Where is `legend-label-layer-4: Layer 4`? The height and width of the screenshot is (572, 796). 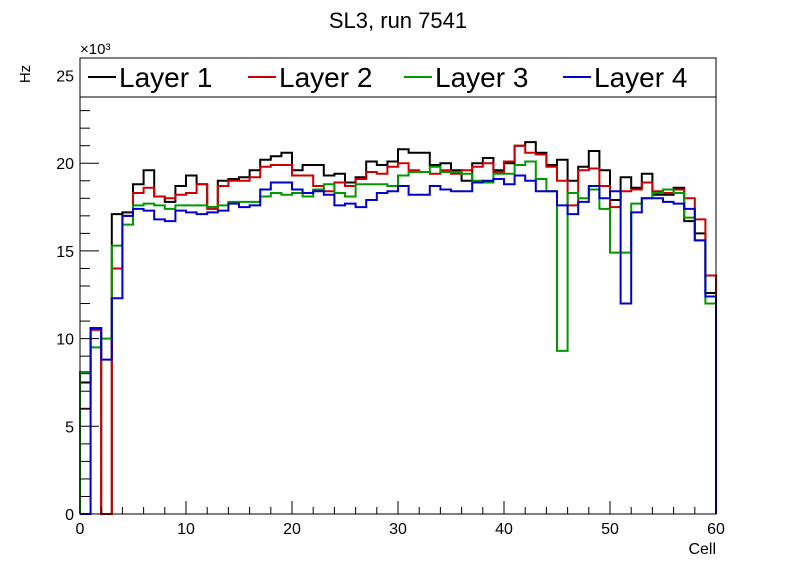
legend-label-layer-4: Layer 4 is located at coordinates (640, 77).